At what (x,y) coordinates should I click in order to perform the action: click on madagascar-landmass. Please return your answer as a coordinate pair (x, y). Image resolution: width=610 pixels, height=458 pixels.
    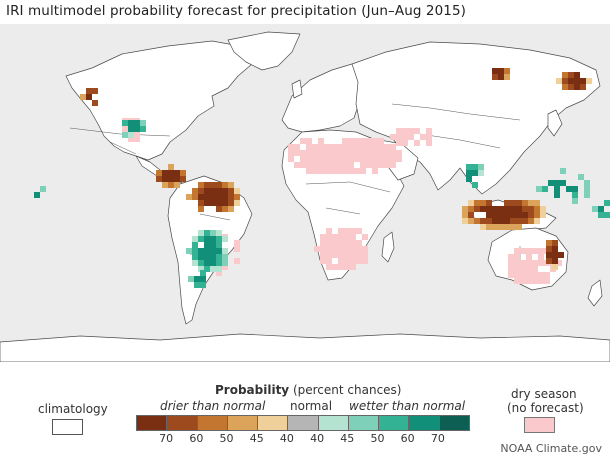
    Looking at the image, I should click on (388, 247).